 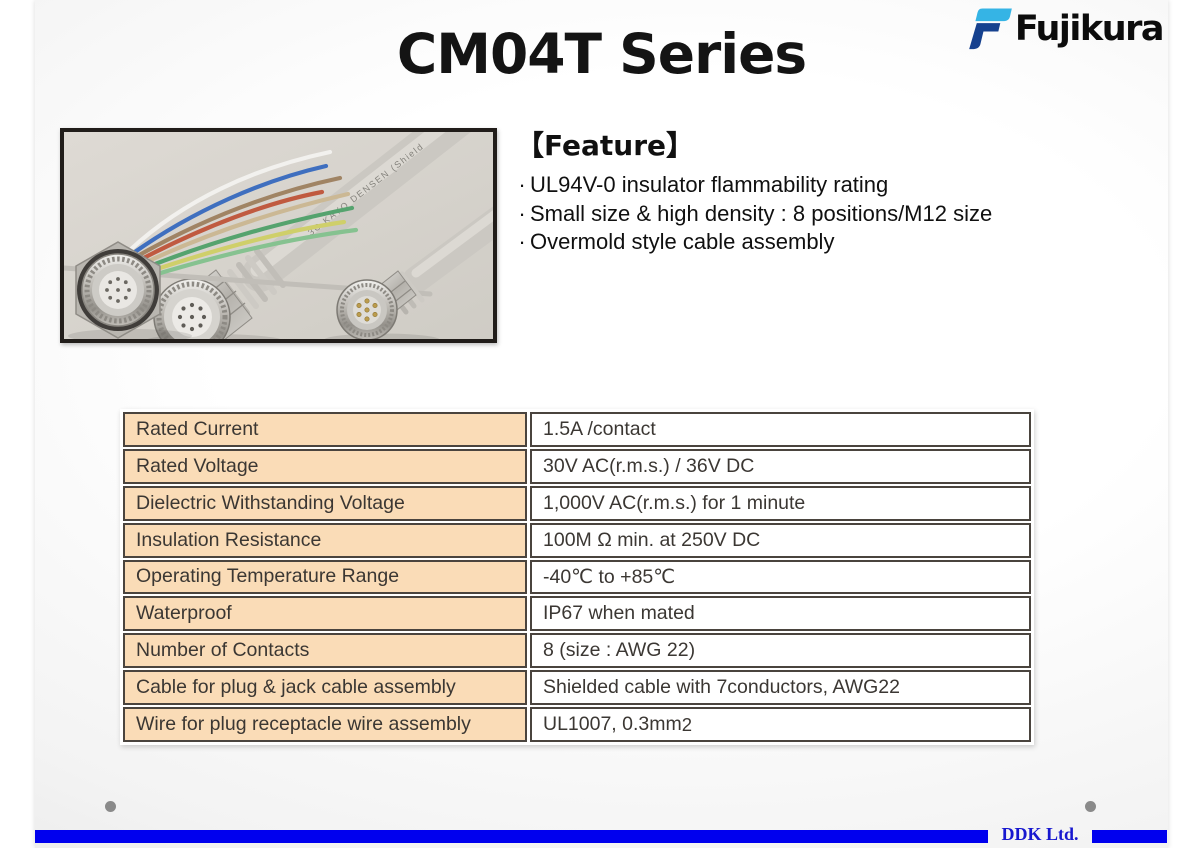 What do you see at coordinates (838, 242) in the screenshot?
I see `feature-item: · Overmold style cable assembly` at bounding box center [838, 242].